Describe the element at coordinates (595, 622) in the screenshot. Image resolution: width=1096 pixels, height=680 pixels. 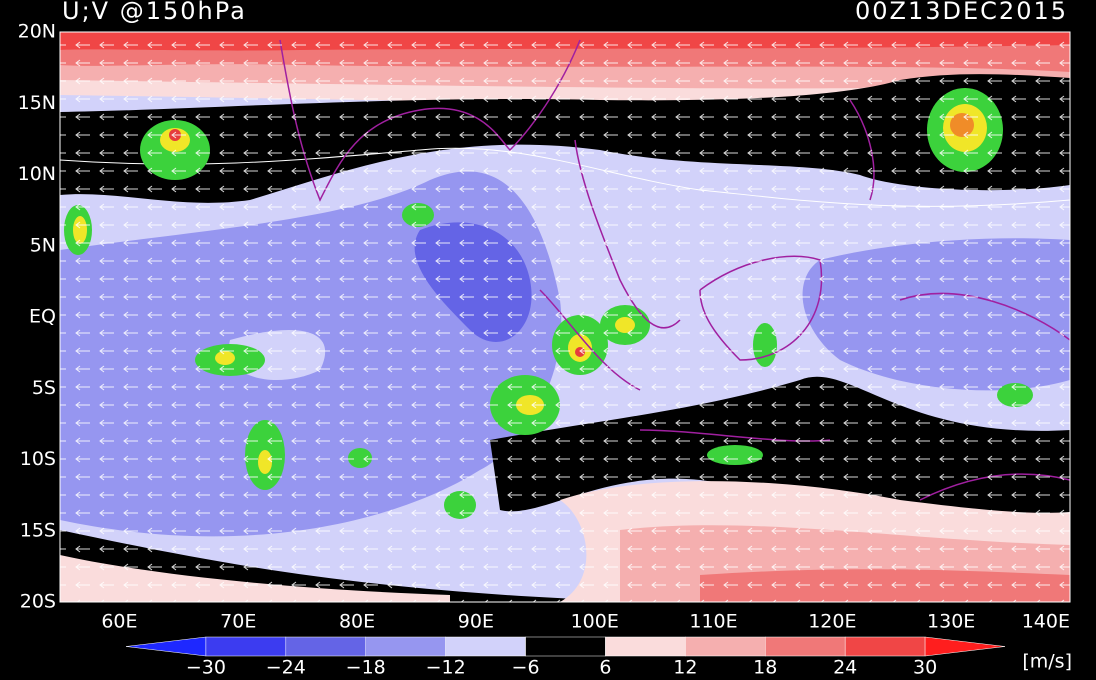
I see `lon-label: 100E` at that location.